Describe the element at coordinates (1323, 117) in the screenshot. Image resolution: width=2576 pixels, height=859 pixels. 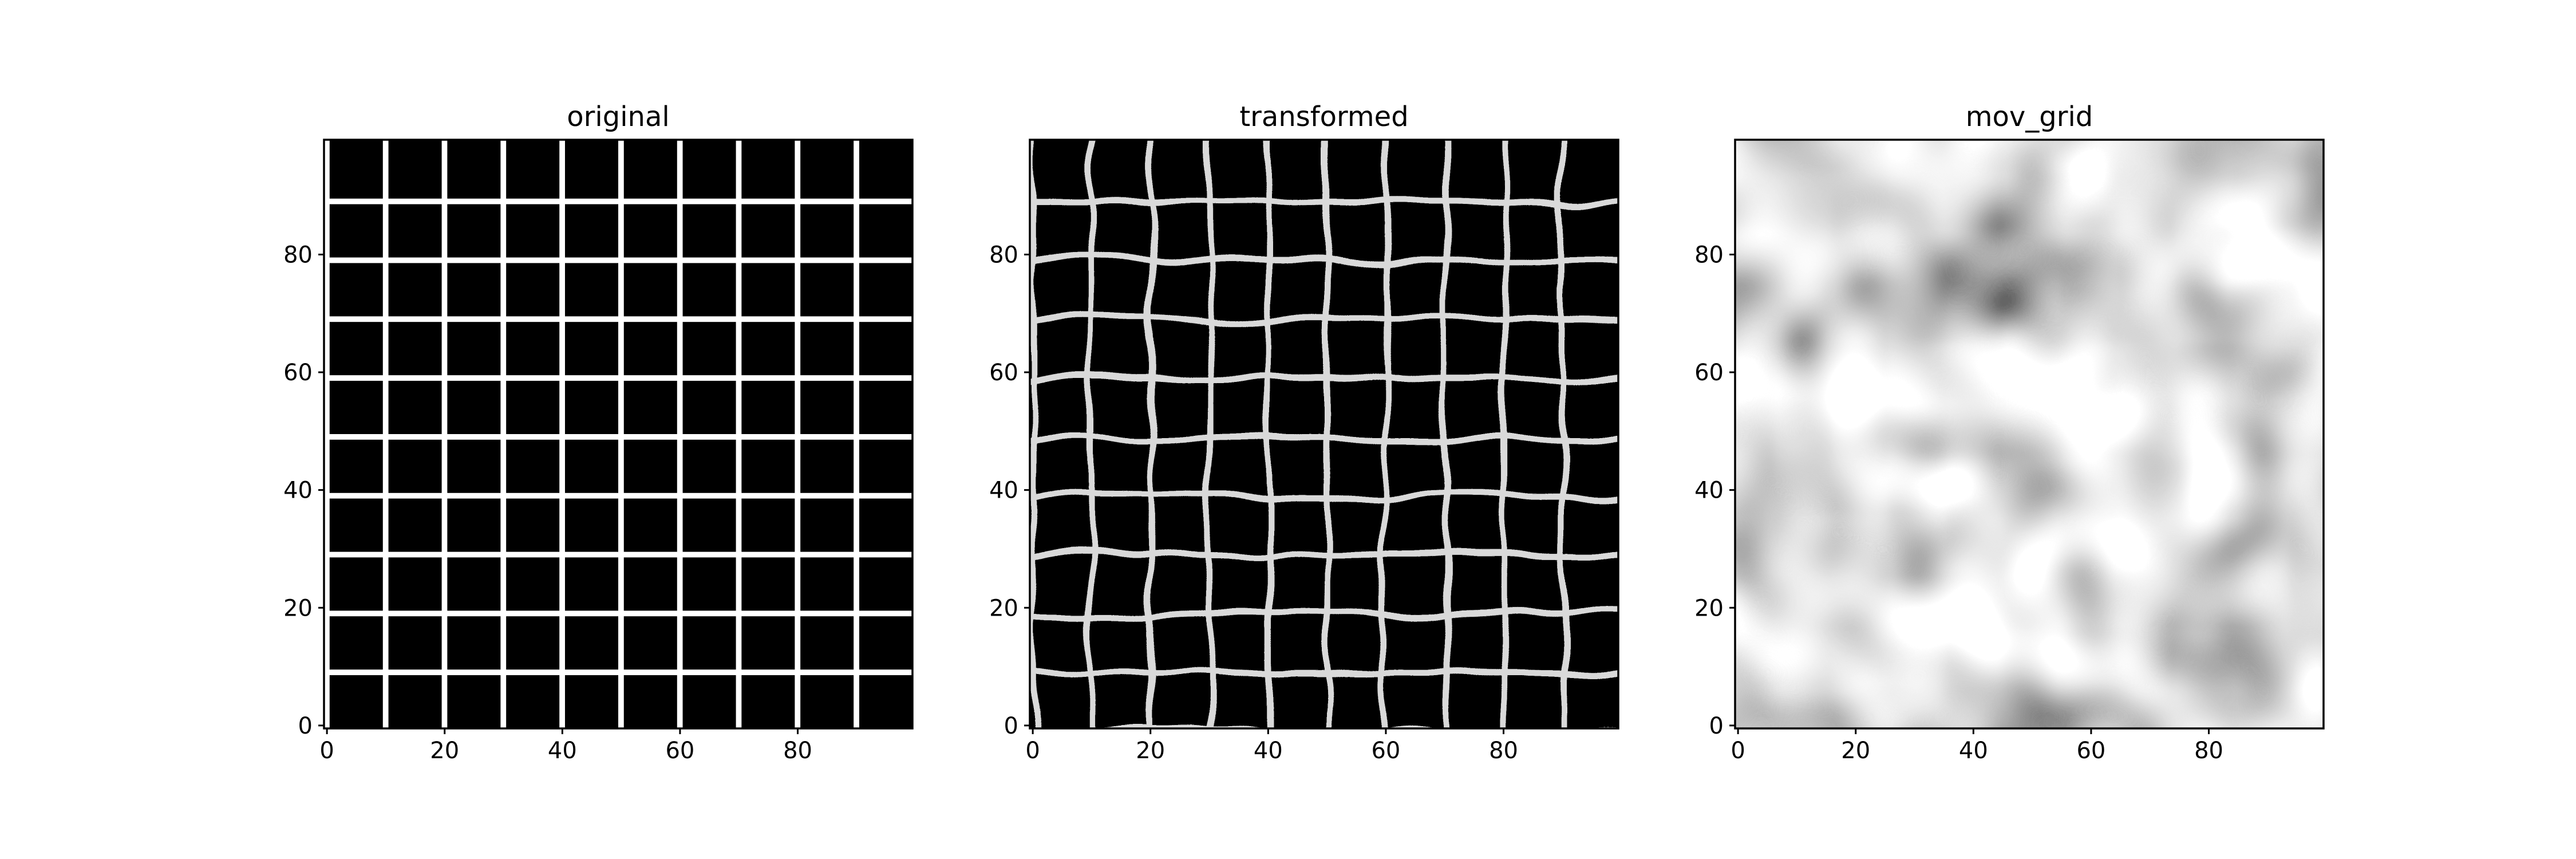
I see `panel-title: transformed` at that location.